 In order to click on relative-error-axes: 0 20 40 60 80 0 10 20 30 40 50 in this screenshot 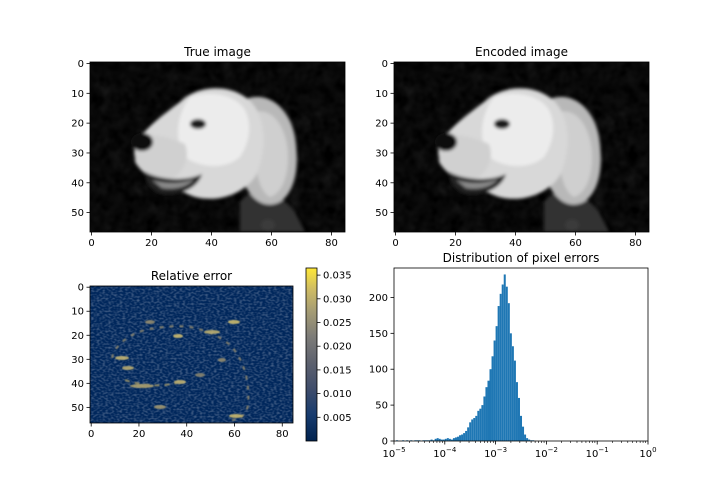, I will do `click(179, 361)`.